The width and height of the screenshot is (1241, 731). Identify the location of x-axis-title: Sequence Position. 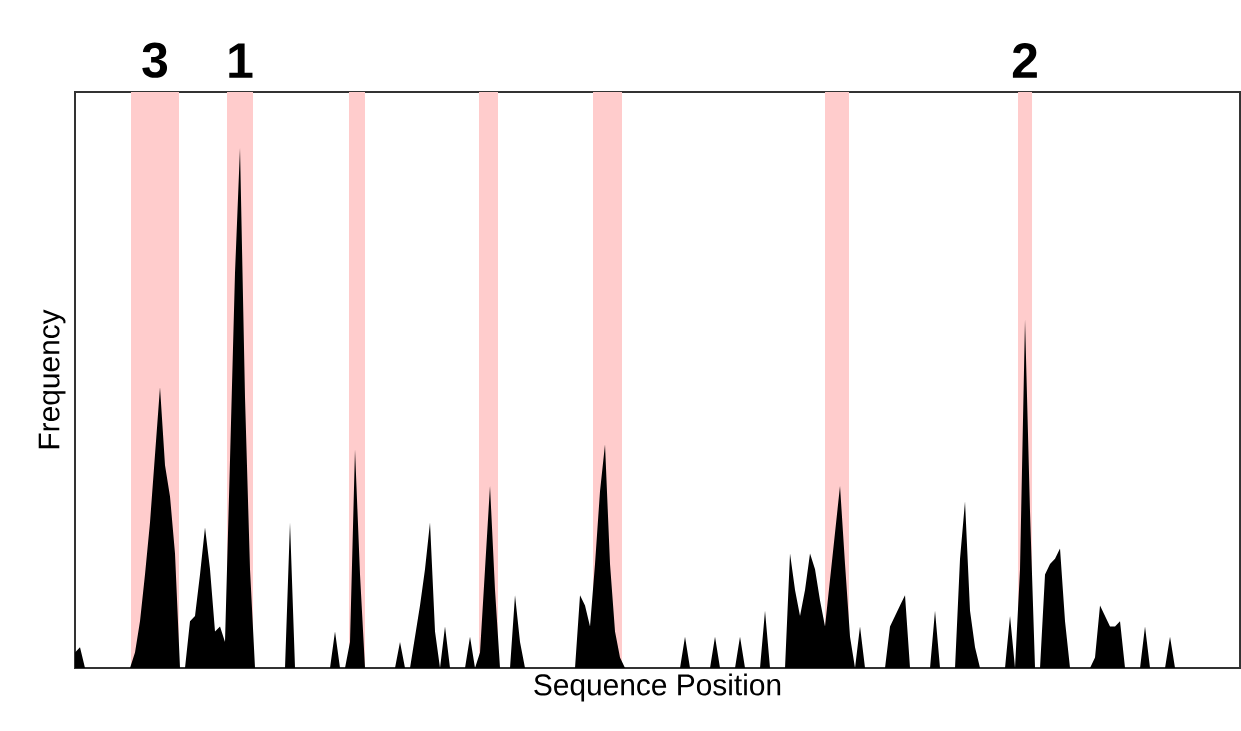
(657, 687).